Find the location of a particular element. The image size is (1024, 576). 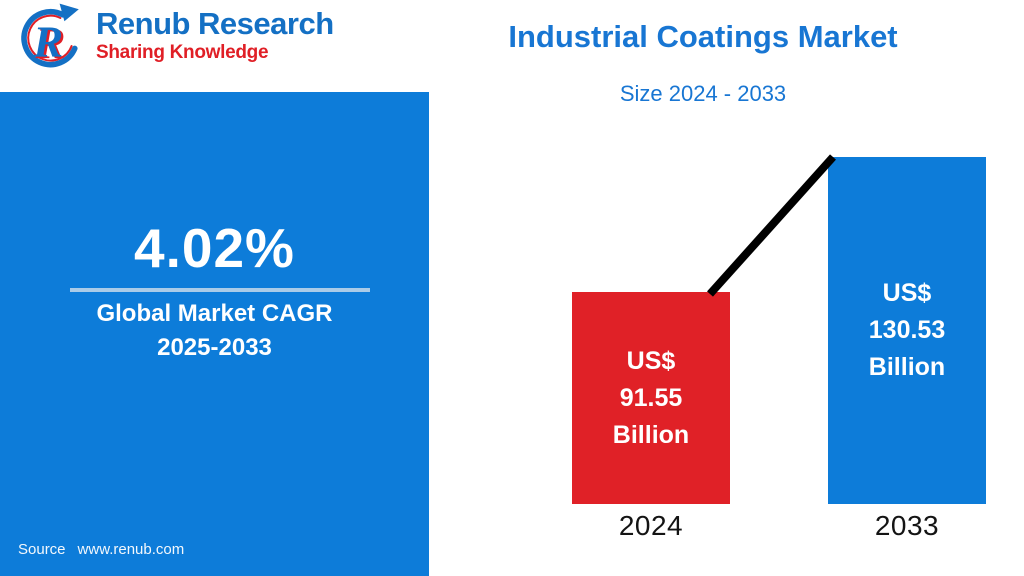

chart-title: Industrial Coatings Market is located at coordinates (703, 36).